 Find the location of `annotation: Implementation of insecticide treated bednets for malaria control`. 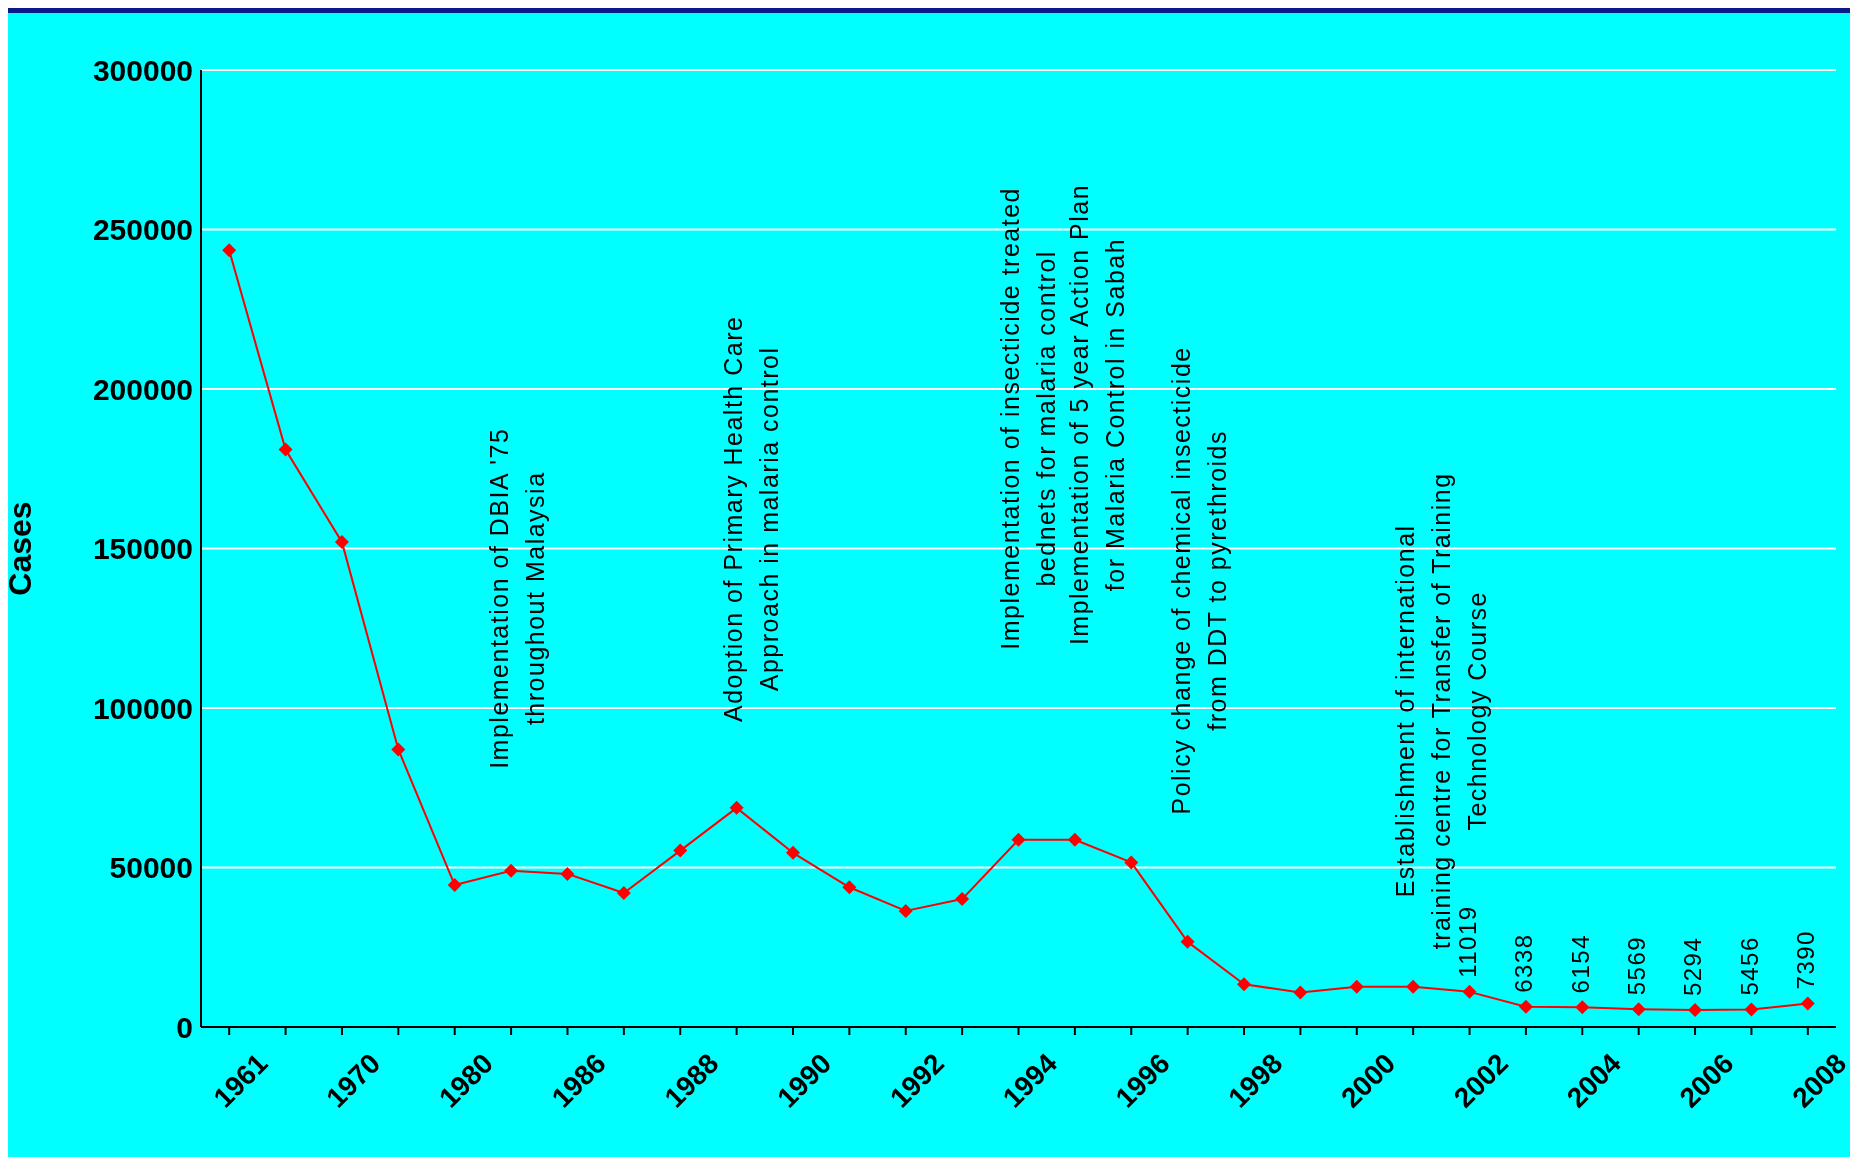

annotation: Implementation of insecticide treated bednets for malaria control is located at coordinates (1028, 418).